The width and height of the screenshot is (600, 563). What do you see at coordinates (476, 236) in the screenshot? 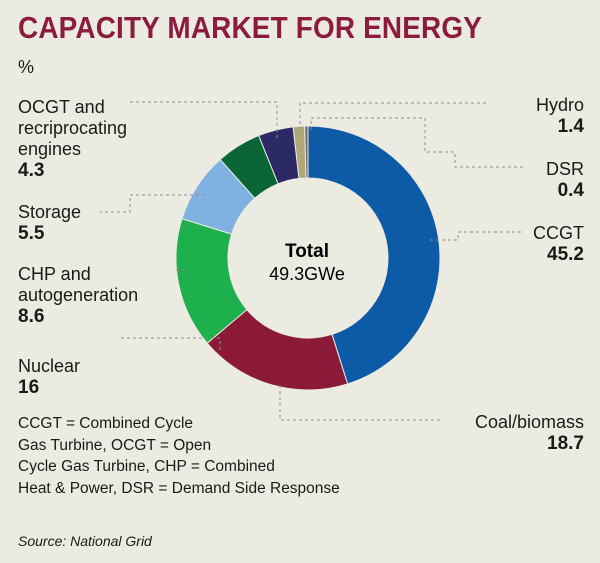
I see `leader-line-ccgt` at bounding box center [476, 236].